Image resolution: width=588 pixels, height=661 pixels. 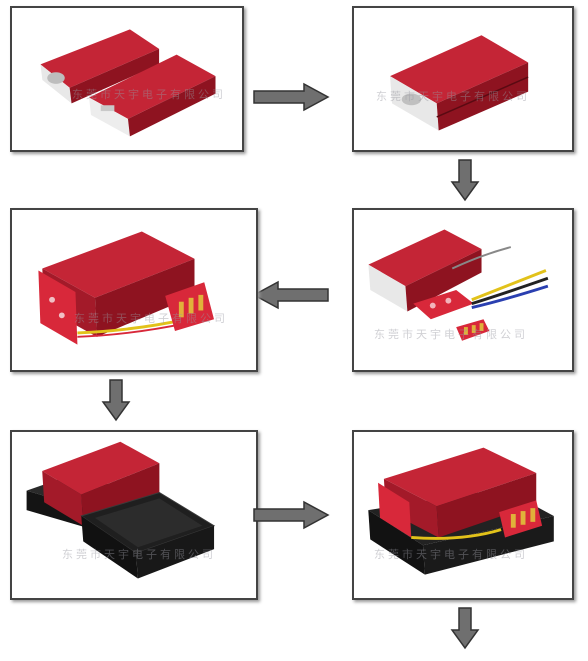 I want to click on case-lid, so click(x=148, y=535).